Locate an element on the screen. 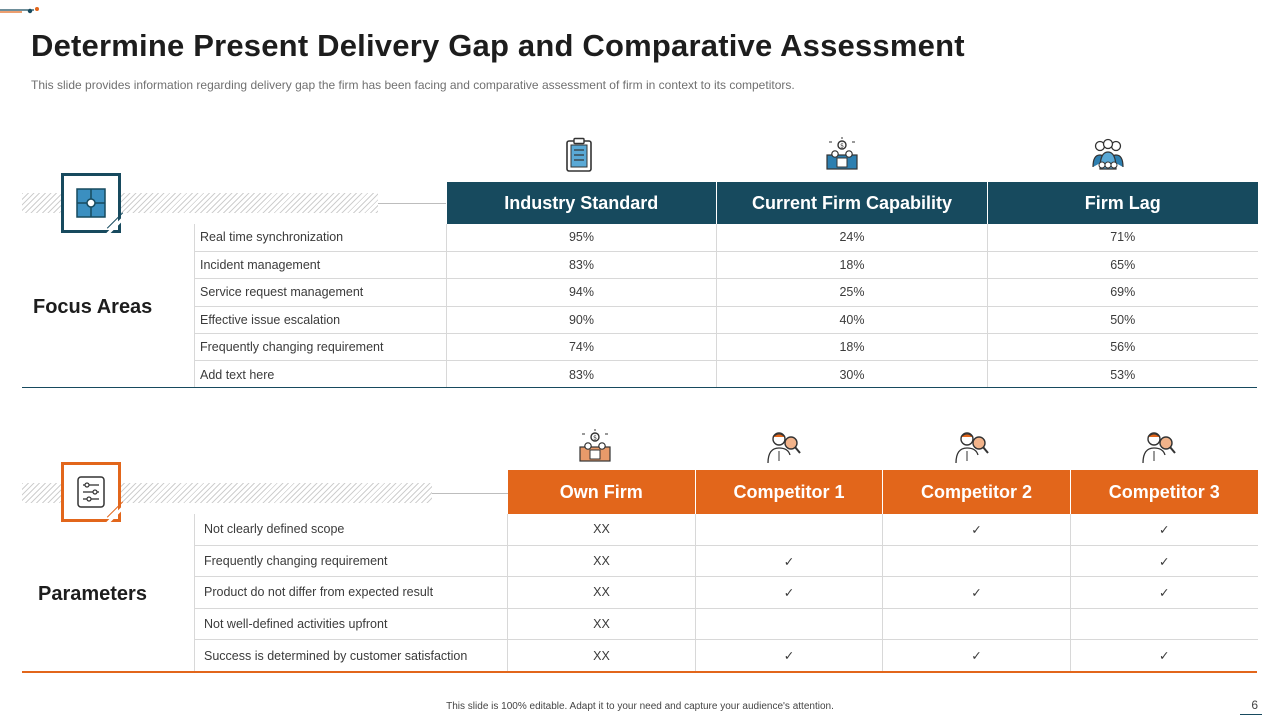 The image size is (1280, 720). table-cell: 90% is located at coordinates (581, 320).